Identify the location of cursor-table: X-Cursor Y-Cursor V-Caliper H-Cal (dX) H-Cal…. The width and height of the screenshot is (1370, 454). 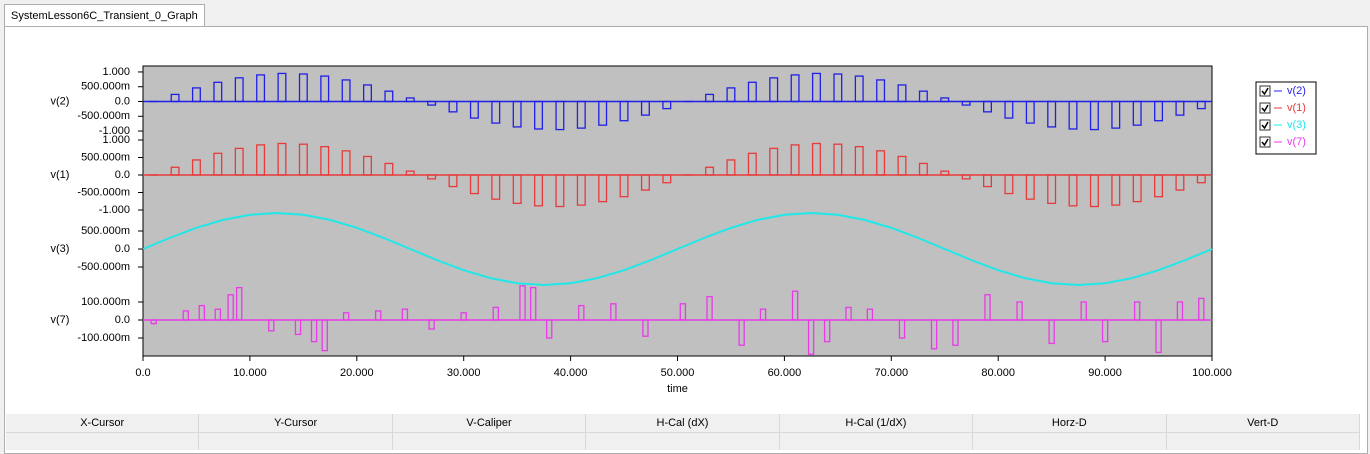
(683, 432).